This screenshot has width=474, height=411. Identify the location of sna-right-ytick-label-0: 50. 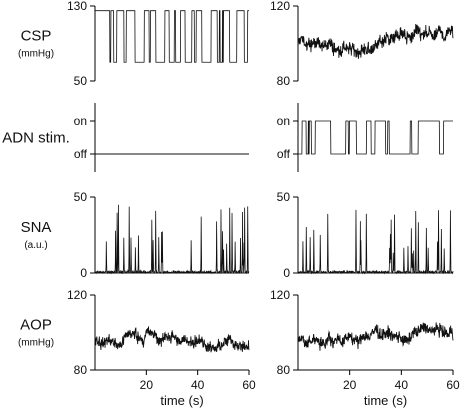
(284, 197).